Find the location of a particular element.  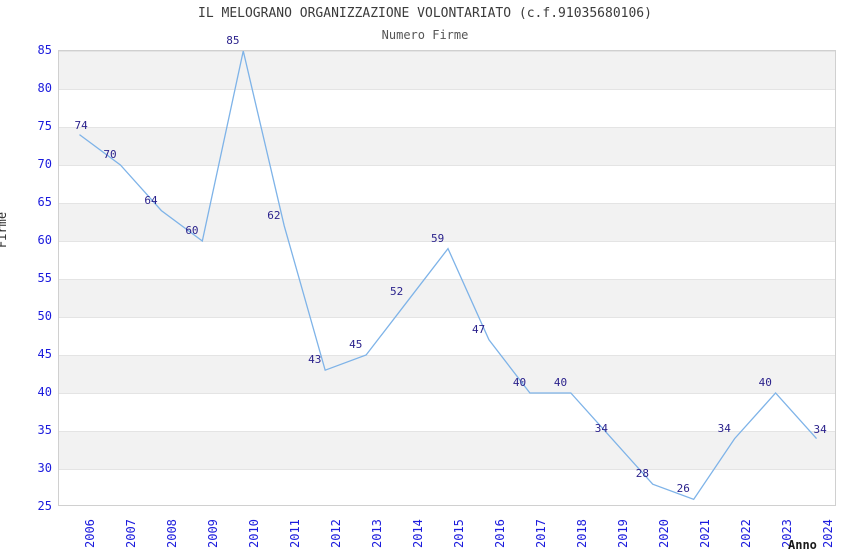

x-tick-label: 2011 is located at coordinates (295, 533).